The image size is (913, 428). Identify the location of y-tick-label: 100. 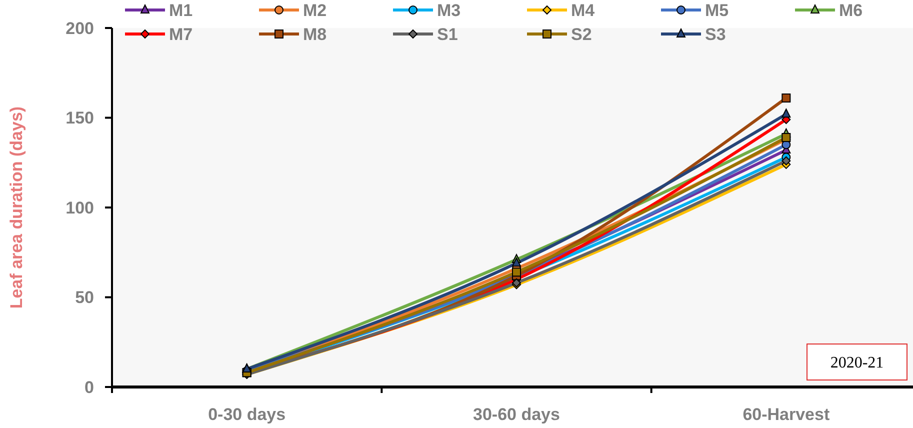
(80, 208).